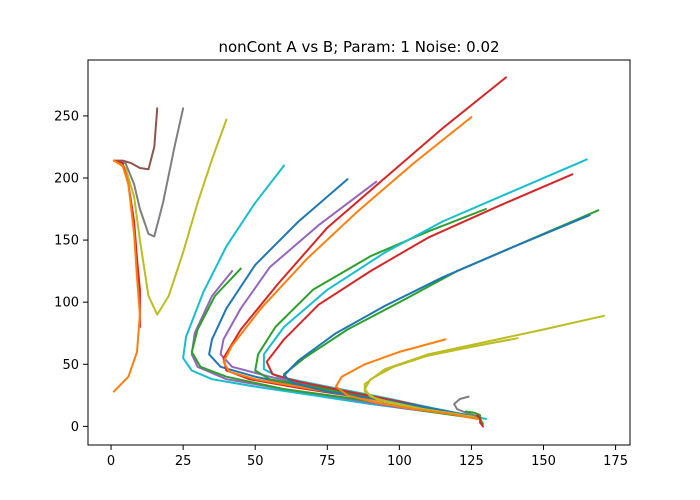  What do you see at coordinates (367, 457) in the screenshot?
I see `x-axis: 0 25 50 75 100 125 150 175` at bounding box center [367, 457].